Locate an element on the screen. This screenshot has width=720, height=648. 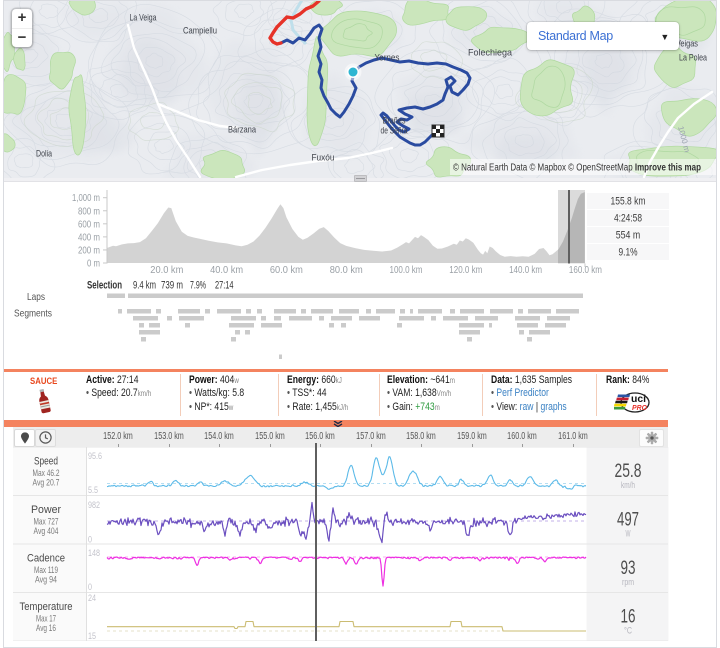
svg-text: 40.0 km is located at coordinates (226, 270).